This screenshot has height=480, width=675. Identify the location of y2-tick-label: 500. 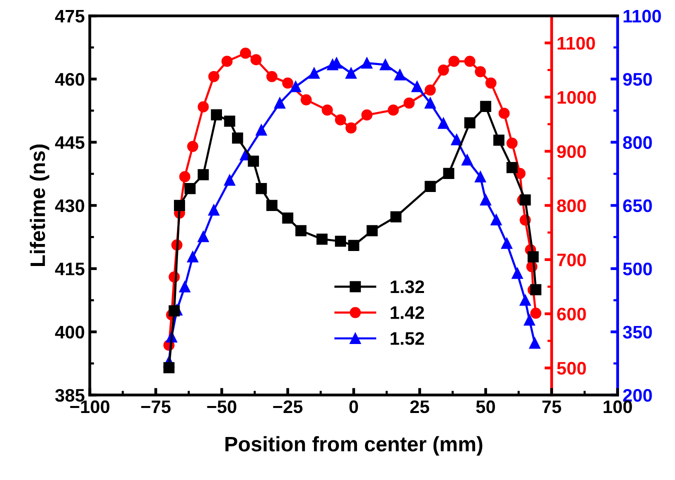
(571, 368).